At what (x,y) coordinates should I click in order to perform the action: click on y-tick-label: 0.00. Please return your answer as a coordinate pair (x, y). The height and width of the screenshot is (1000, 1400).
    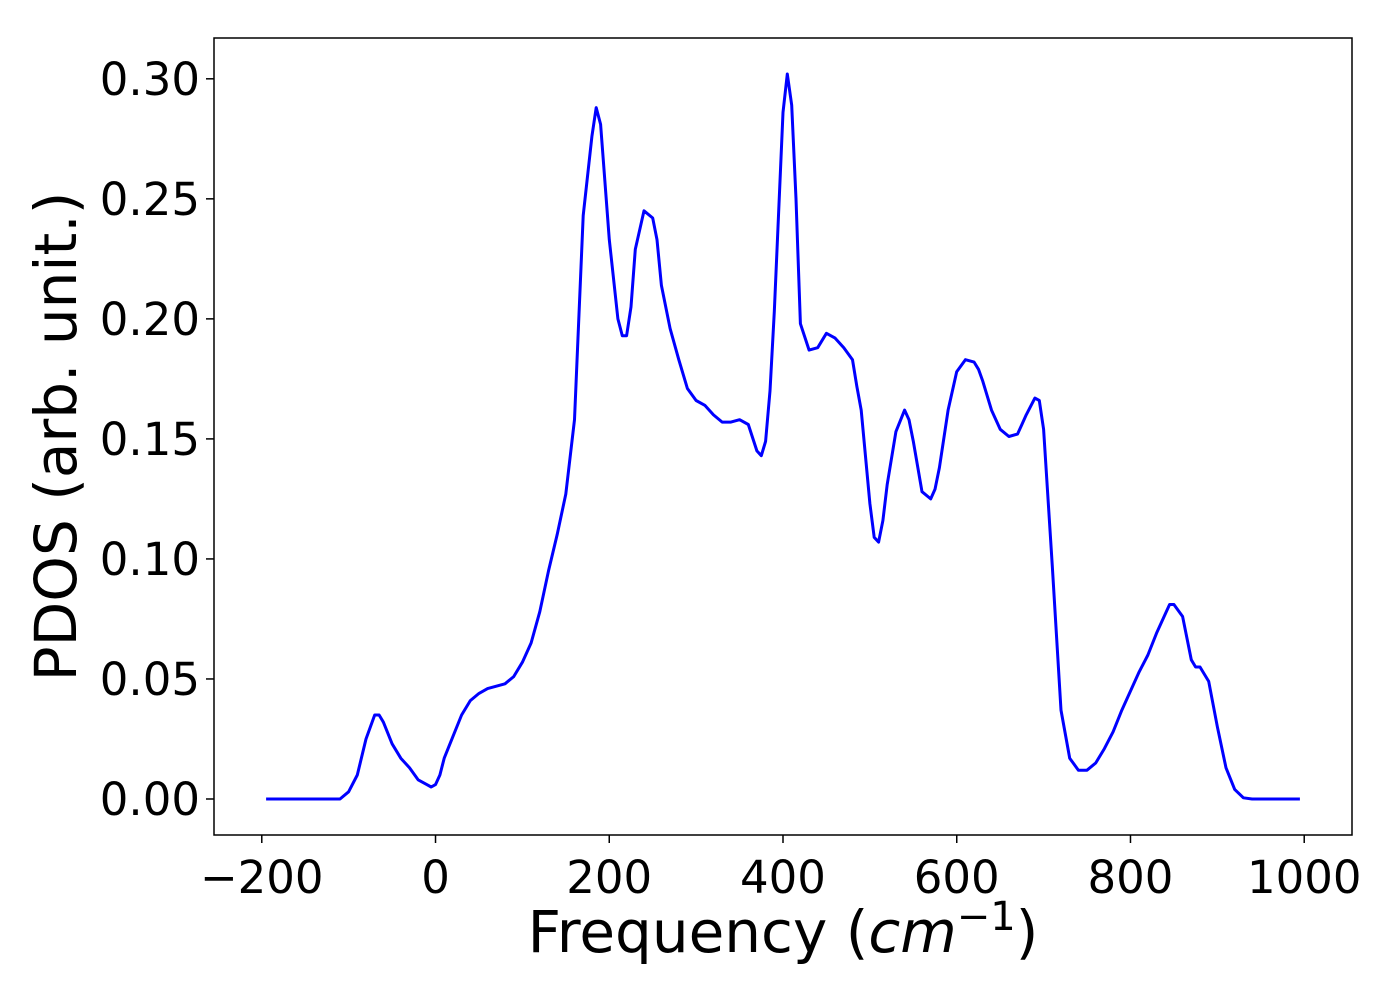
    Looking at the image, I should click on (150, 799).